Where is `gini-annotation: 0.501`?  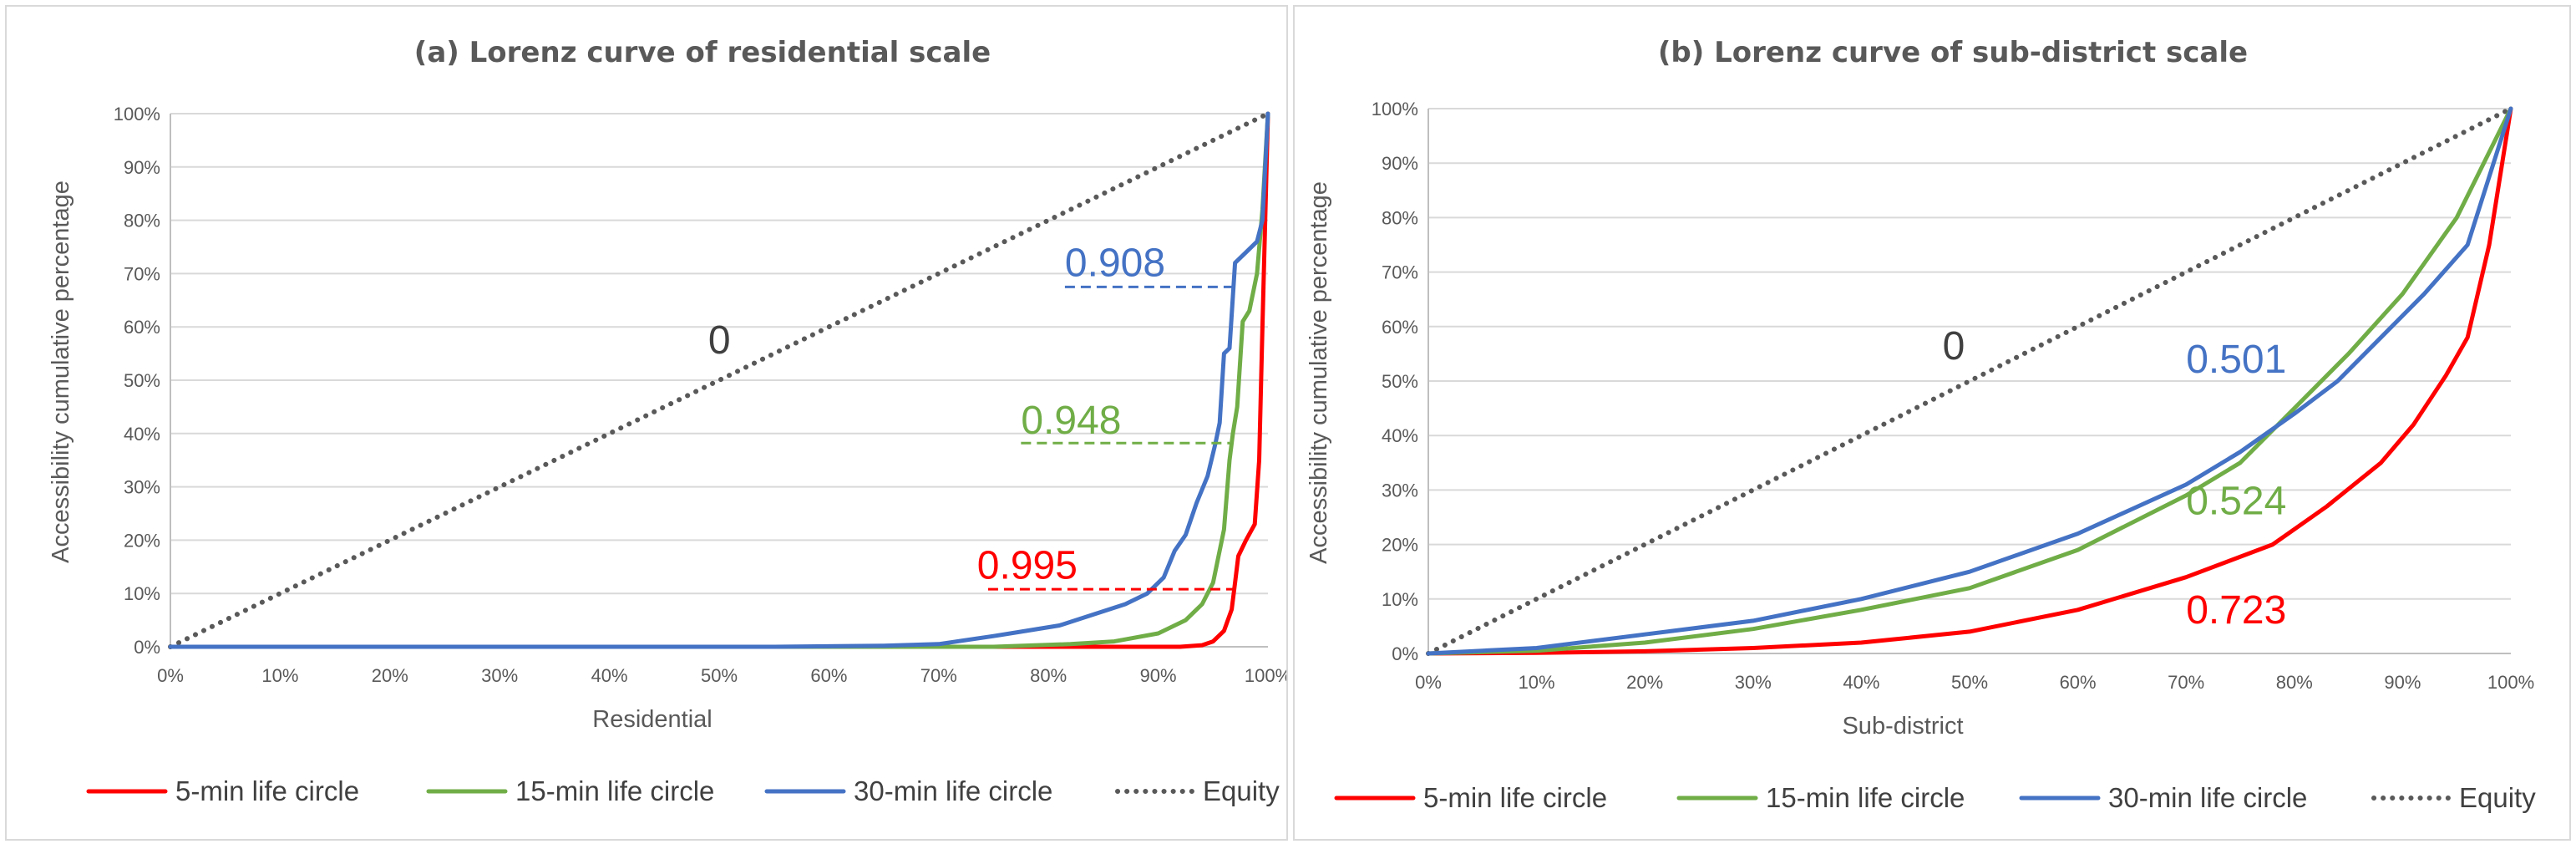 gini-annotation: 0.501 is located at coordinates (2236, 360).